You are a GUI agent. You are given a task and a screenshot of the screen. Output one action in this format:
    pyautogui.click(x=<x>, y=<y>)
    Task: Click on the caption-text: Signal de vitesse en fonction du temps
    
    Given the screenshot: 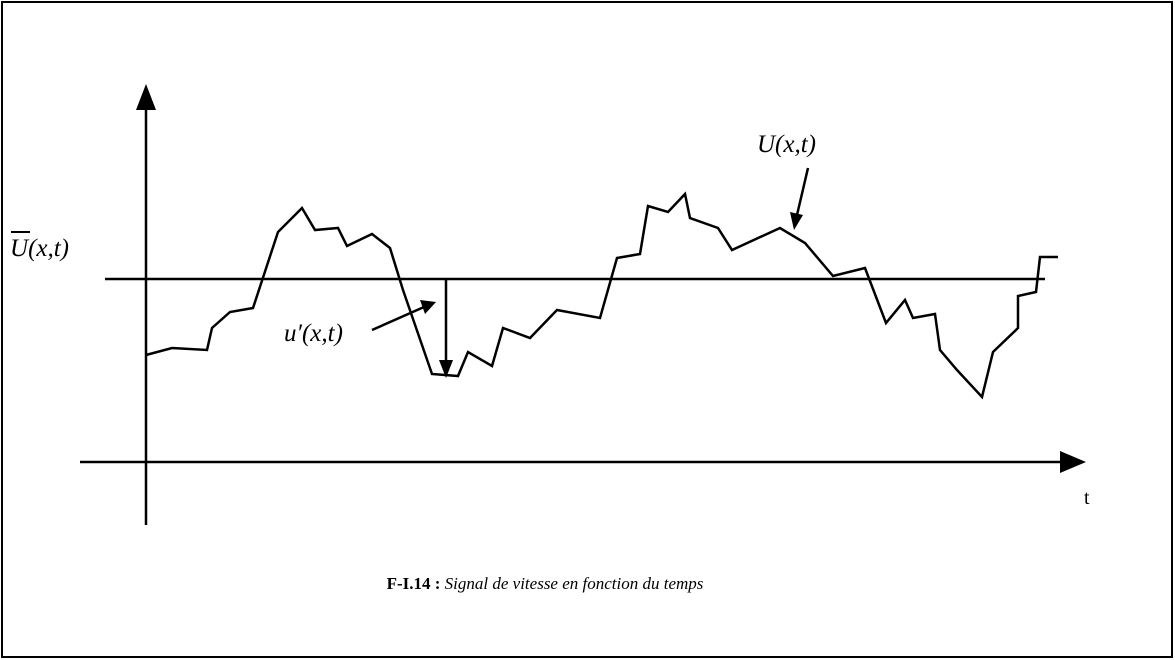 What is the action you would take?
    pyautogui.click(x=574, y=583)
    